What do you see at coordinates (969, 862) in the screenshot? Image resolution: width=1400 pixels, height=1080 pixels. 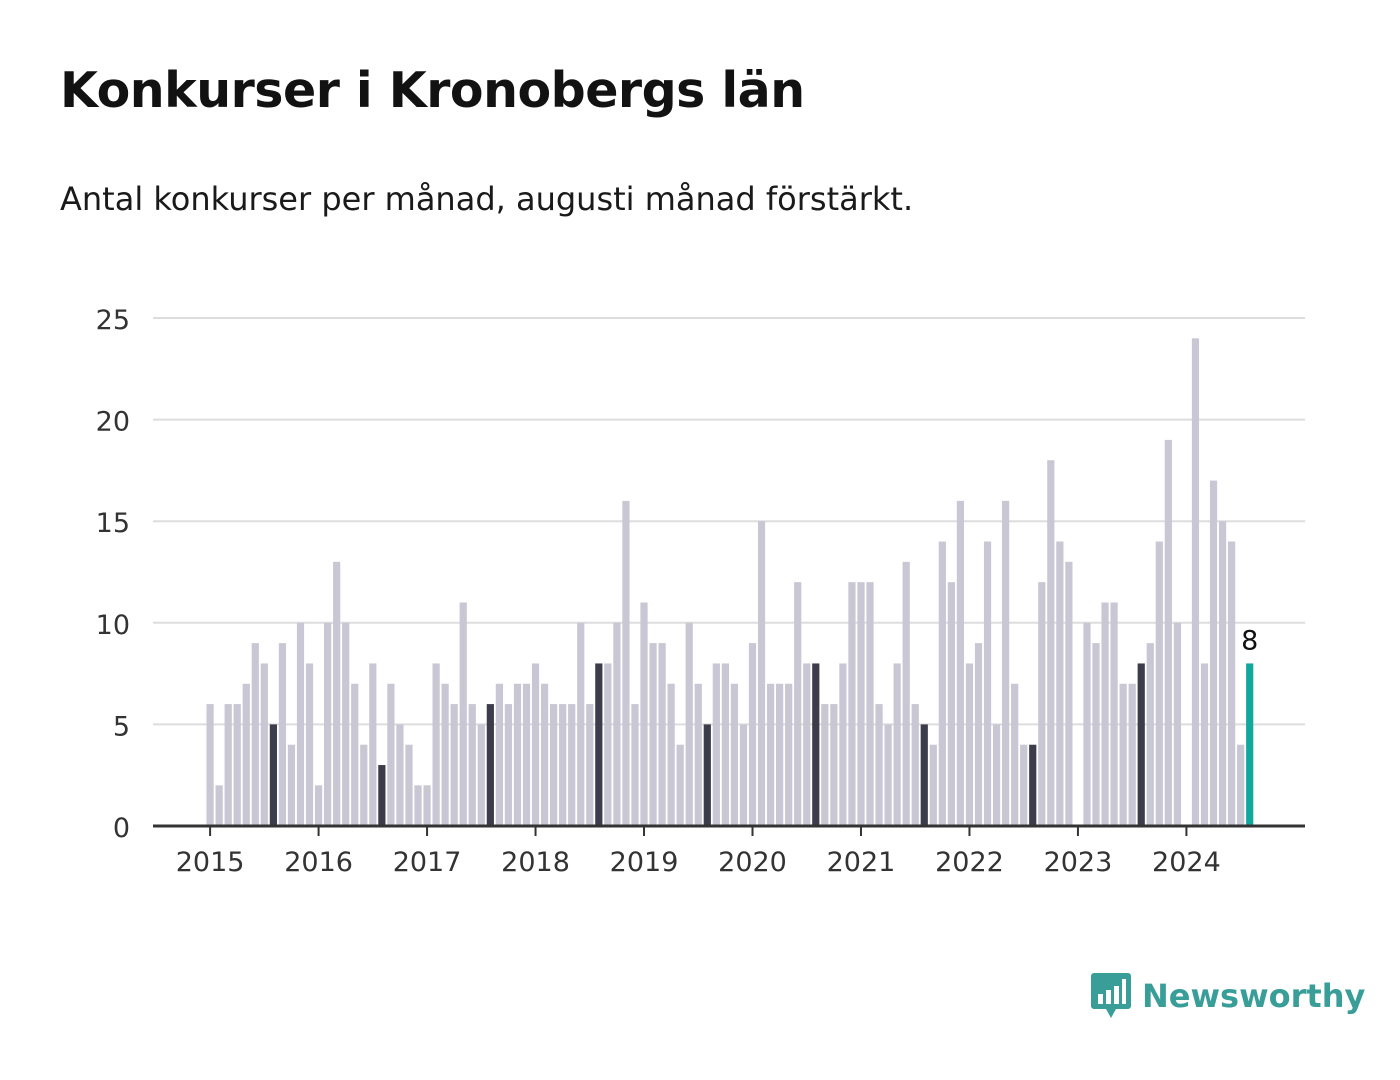 I see `x-tick-label: 2022` at bounding box center [969, 862].